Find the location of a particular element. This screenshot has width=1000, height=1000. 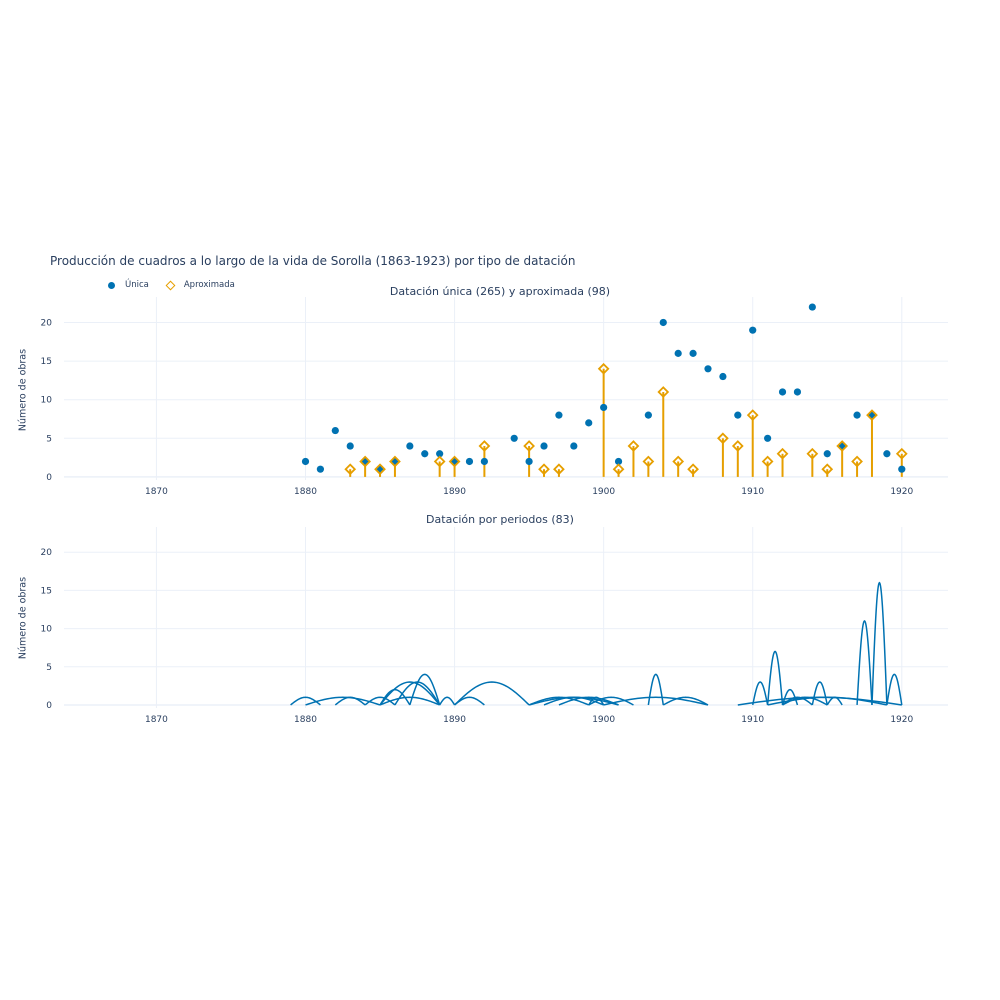

x-tick-label: 1920 is located at coordinates (901, 720).